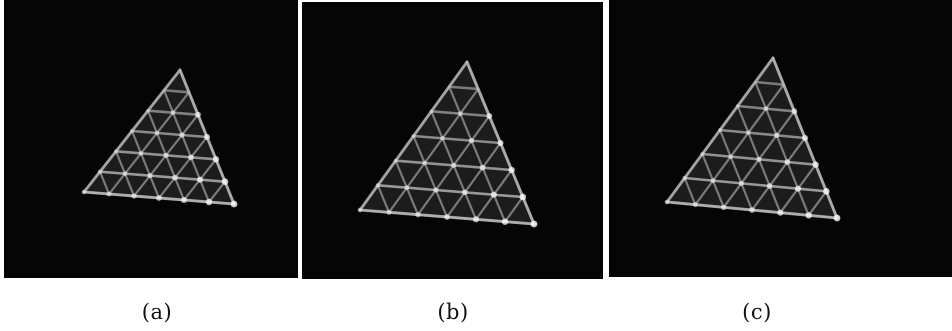 This screenshot has height=331, width=952. I want to click on caption-b: (b), so click(453, 312).